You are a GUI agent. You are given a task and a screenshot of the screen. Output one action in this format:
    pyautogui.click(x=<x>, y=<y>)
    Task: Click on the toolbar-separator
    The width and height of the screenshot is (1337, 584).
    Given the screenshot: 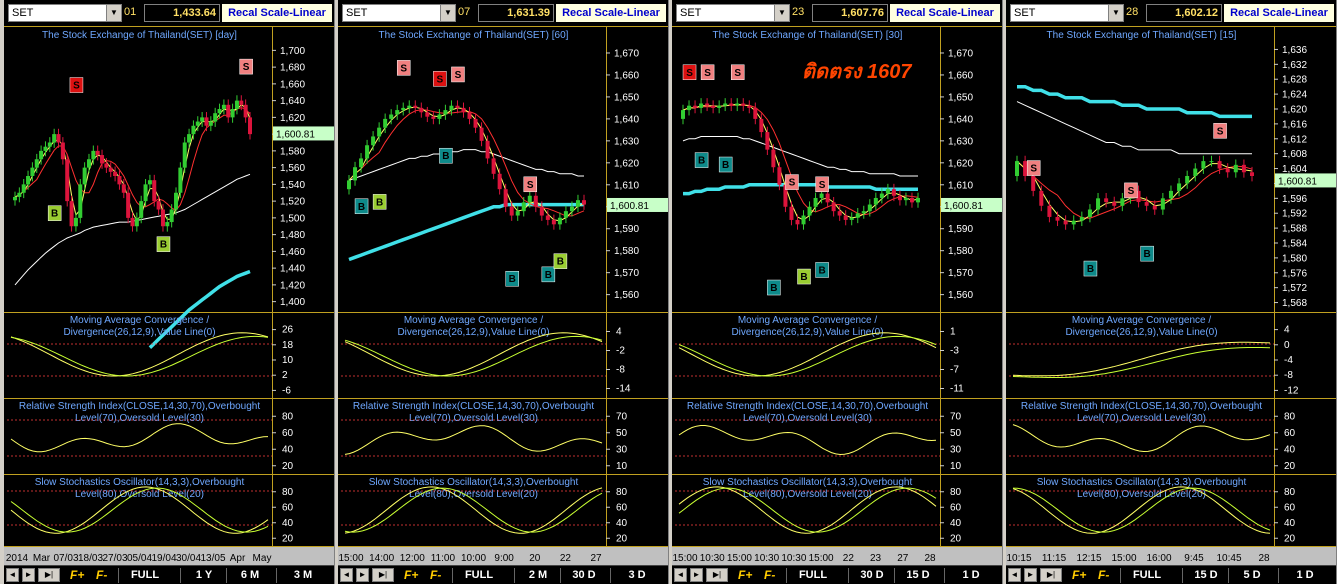 What is the action you would take?
    pyautogui.click(x=786, y=575)
    